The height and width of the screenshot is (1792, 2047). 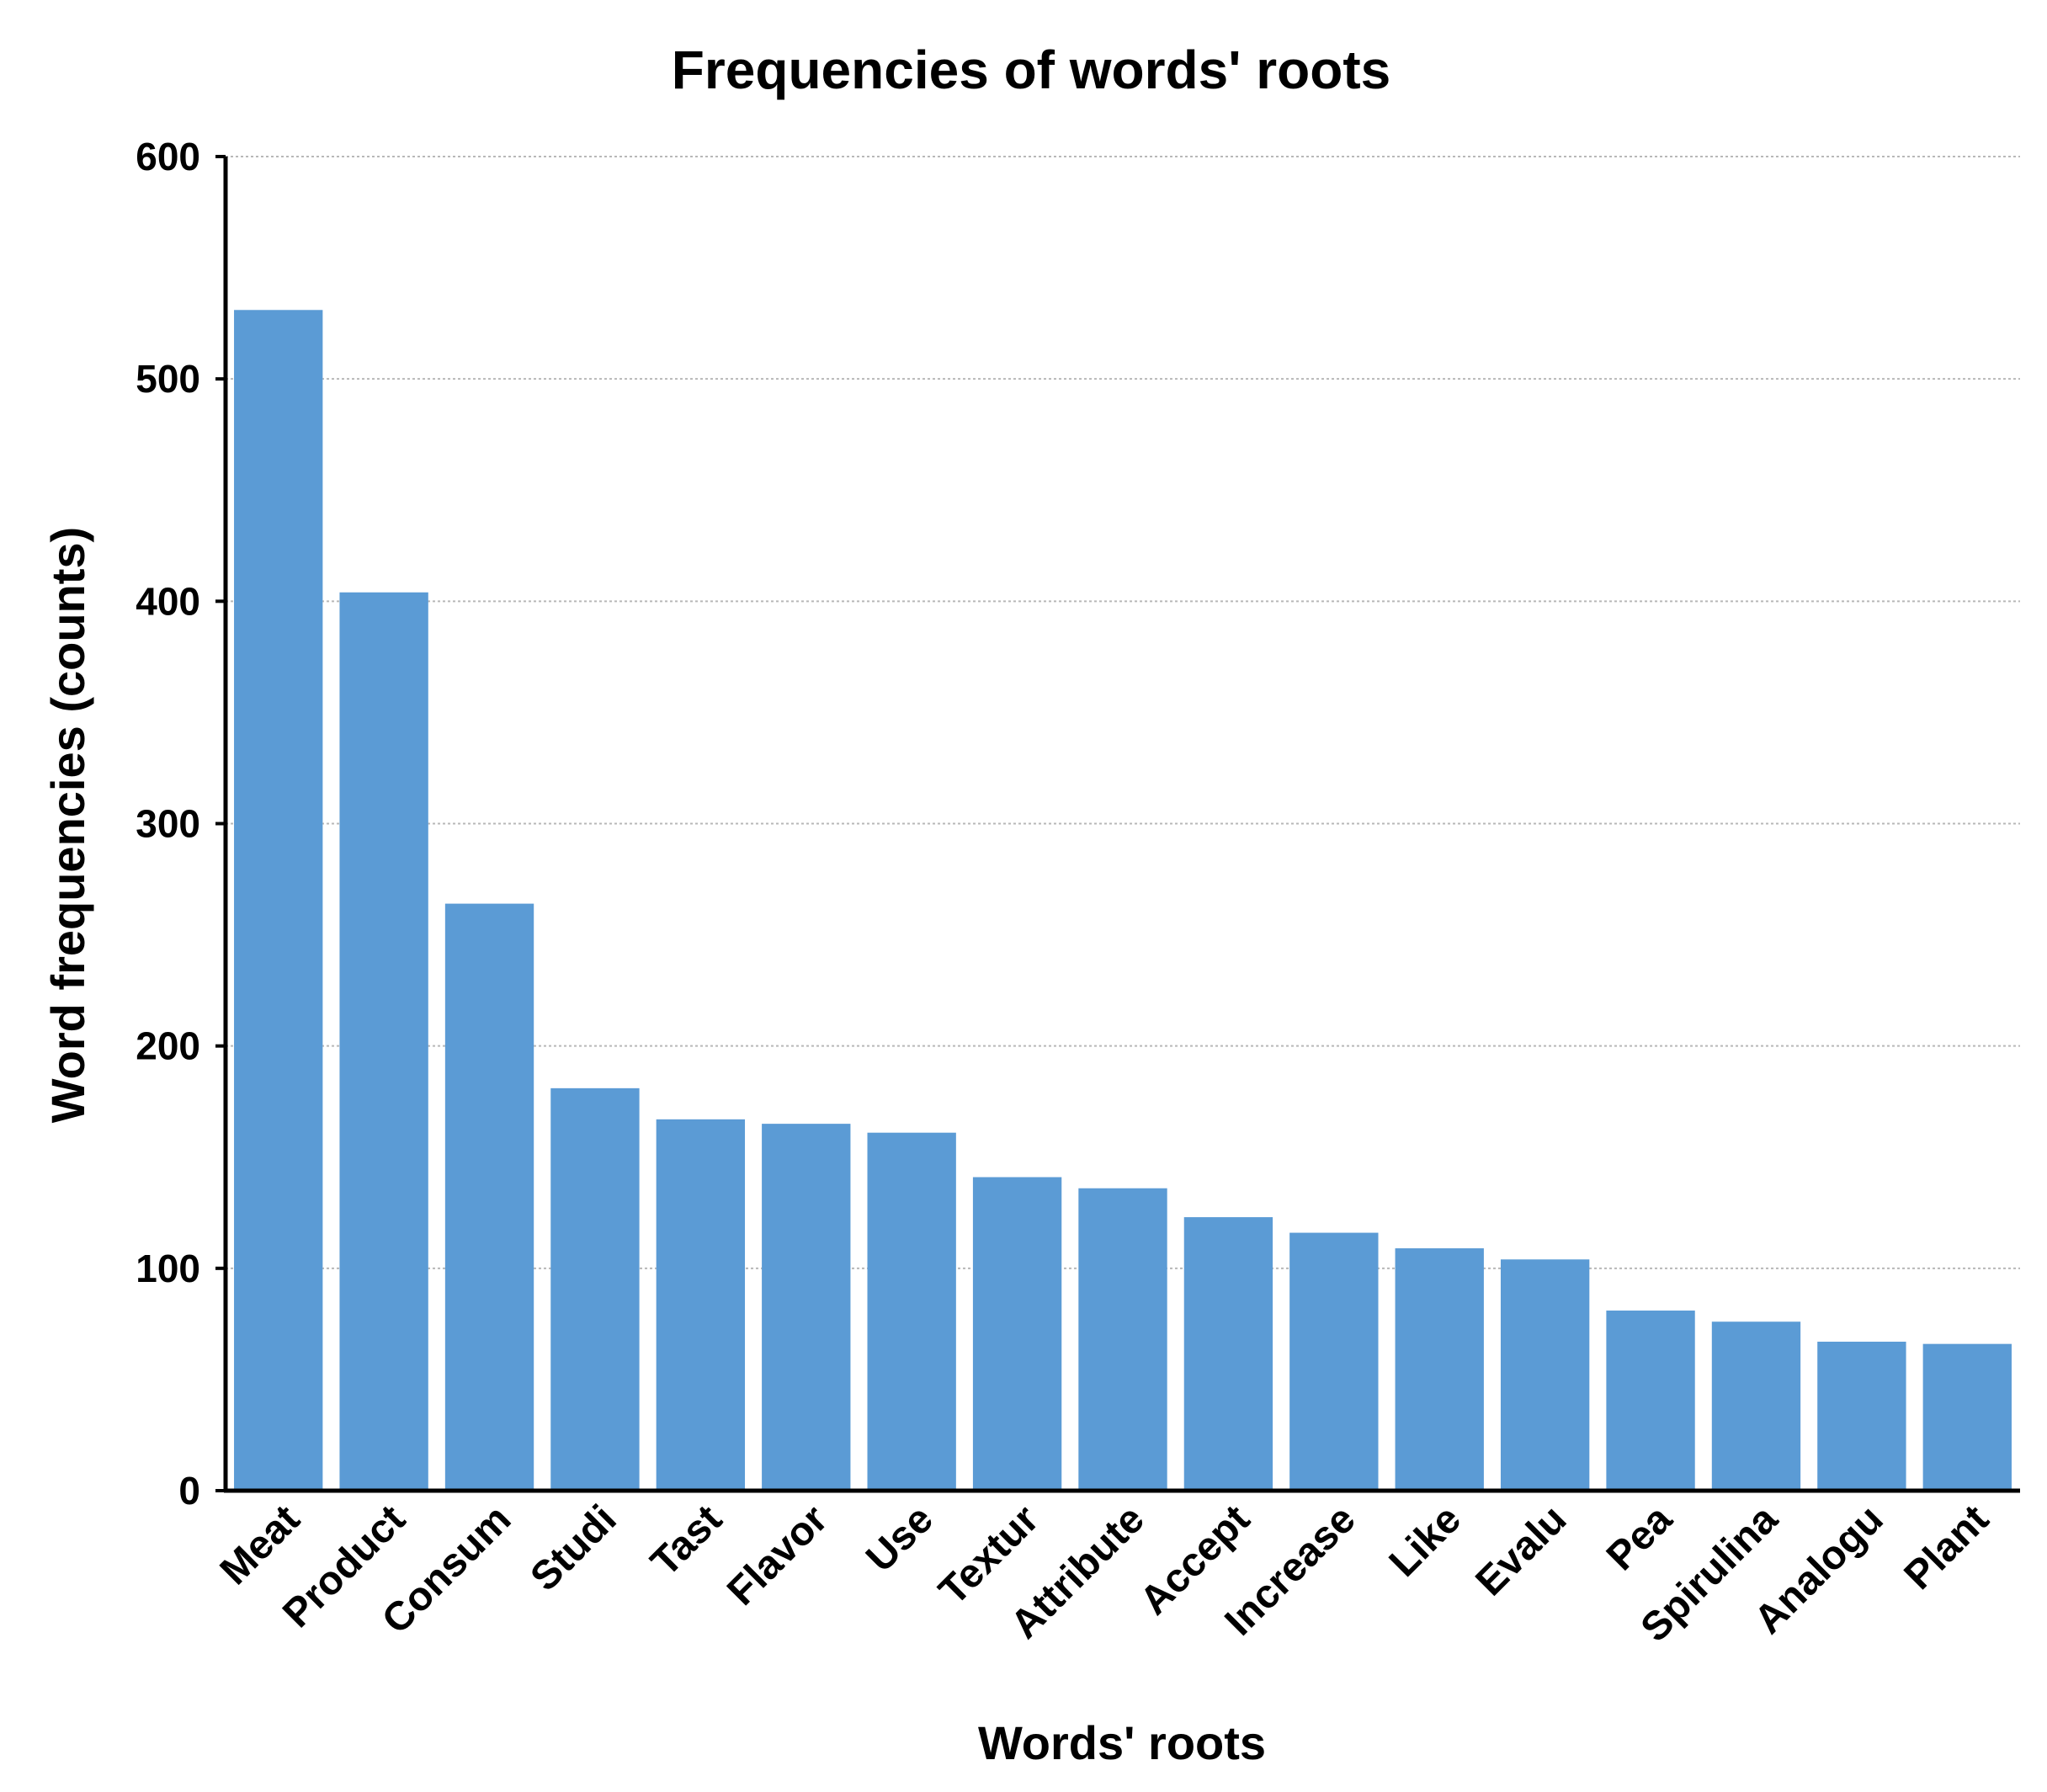 What do you see at coordinates (806, 1307) in the screenshot?
I see `bar-flavor` at bounding box center [806, 1307].